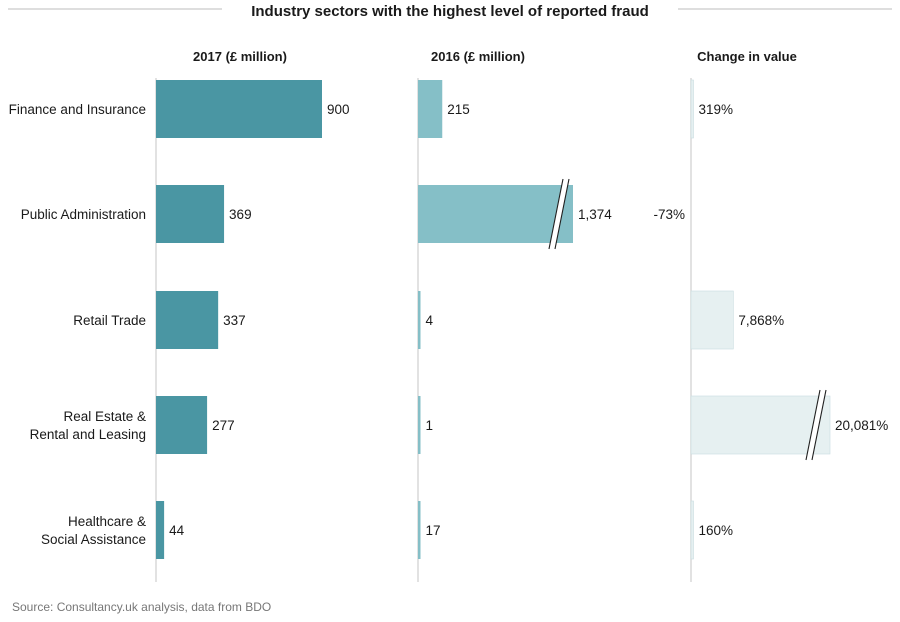 Image resolution: width=900 pixels, height=622 pixels. What do you see at coordinates (430, 320) in the screenshot?
I see `value-label: 4` at bounding box center [430, 320].